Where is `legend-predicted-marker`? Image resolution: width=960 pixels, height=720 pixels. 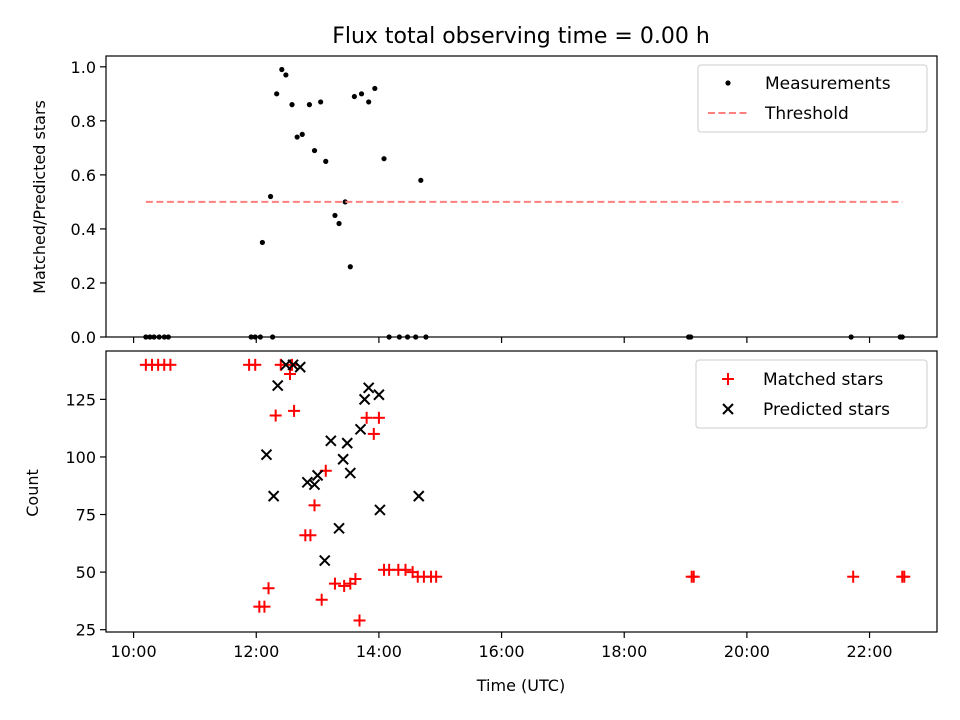
legend-predicted-marker is located at coordinates (728, 409).